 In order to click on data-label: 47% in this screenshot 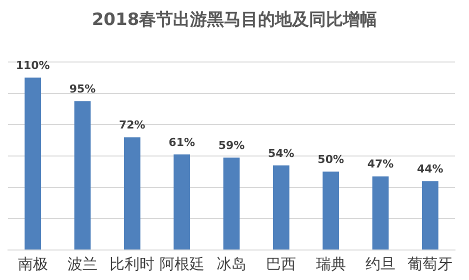, I will do `click(380, 164)`.